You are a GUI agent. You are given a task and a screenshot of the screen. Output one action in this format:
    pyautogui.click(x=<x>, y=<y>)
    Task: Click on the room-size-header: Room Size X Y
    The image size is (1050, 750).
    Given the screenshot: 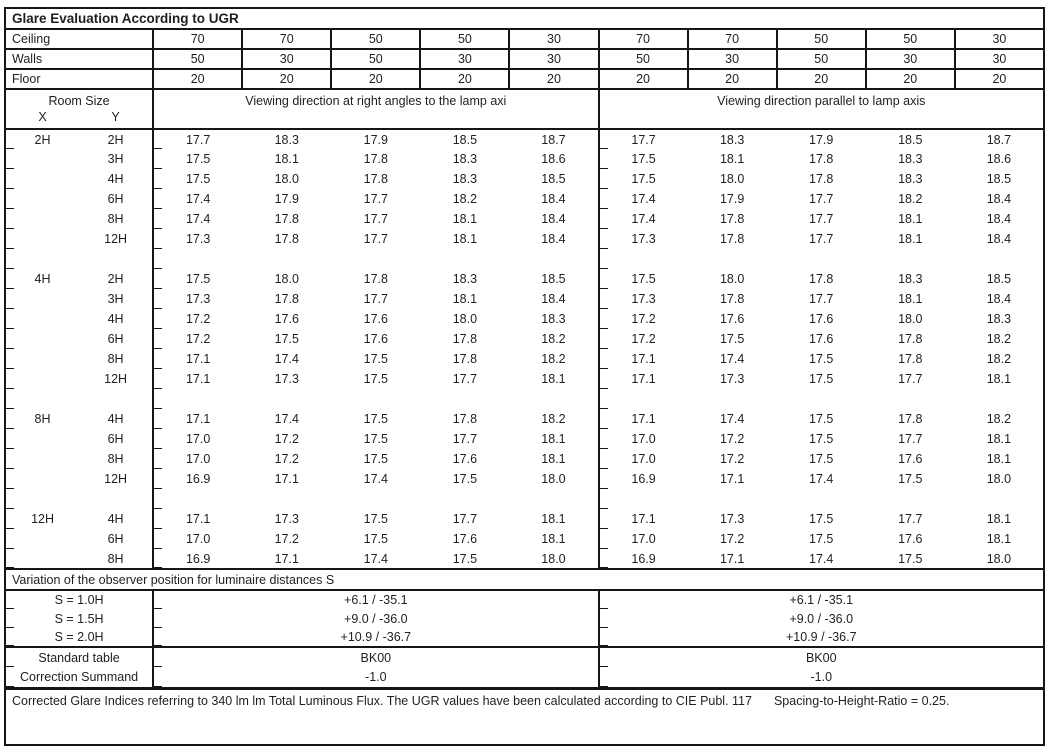 What is the action you would take?
    pyautogui.click(x=80, y=109)
    